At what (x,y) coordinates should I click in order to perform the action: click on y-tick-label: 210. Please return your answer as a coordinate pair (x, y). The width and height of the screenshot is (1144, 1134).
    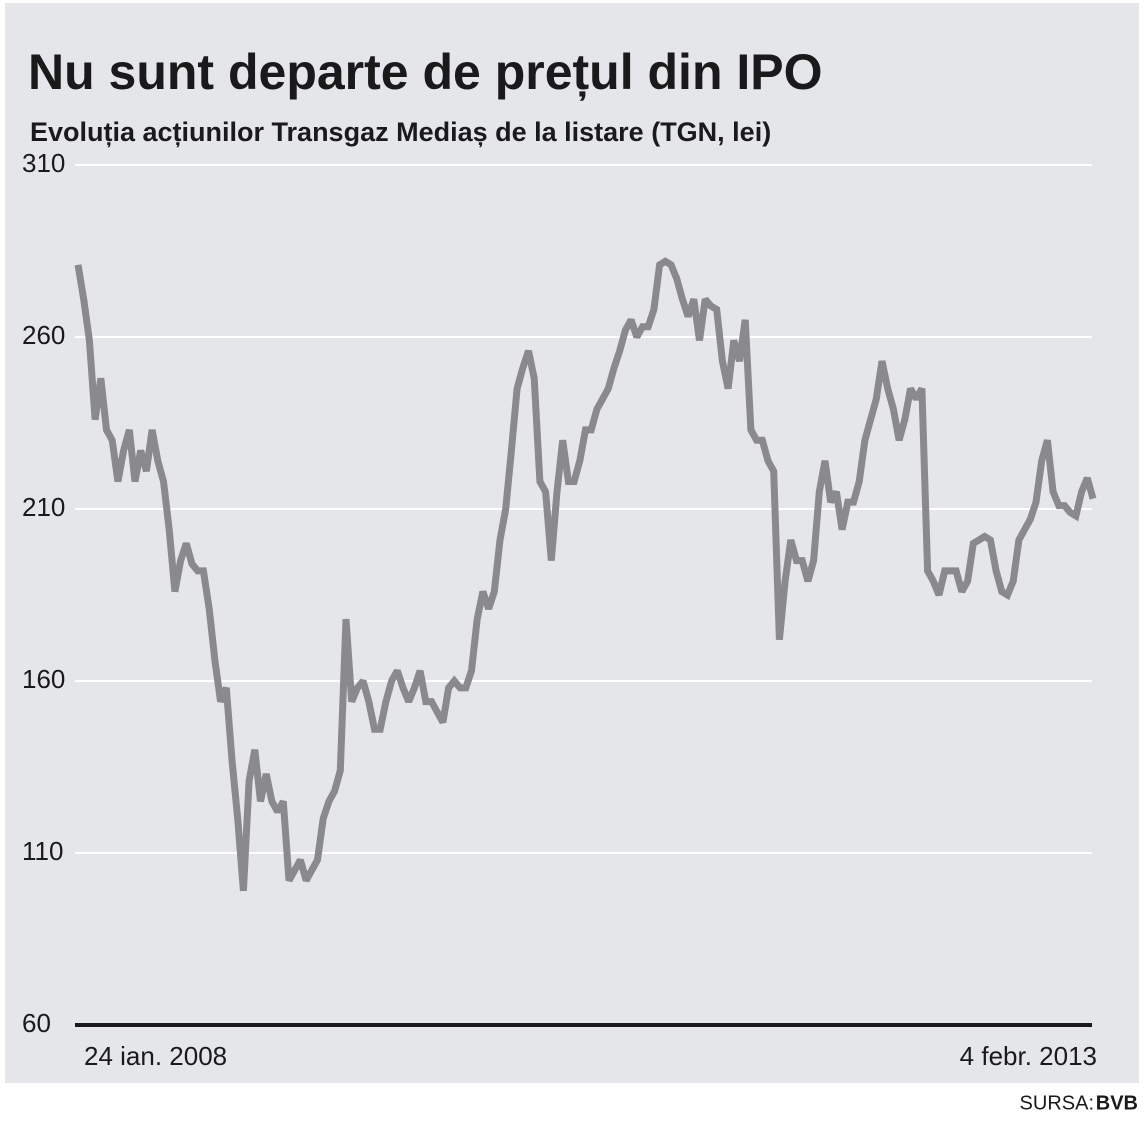
    Looking at the image, I should click on (43, 507).